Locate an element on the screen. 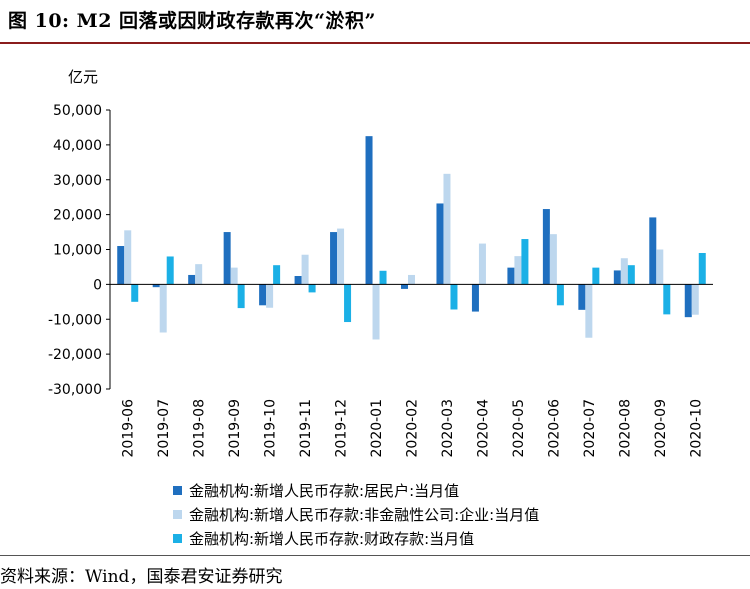  x-tick-label: 2020-07 is located at coordinates (590, 428).